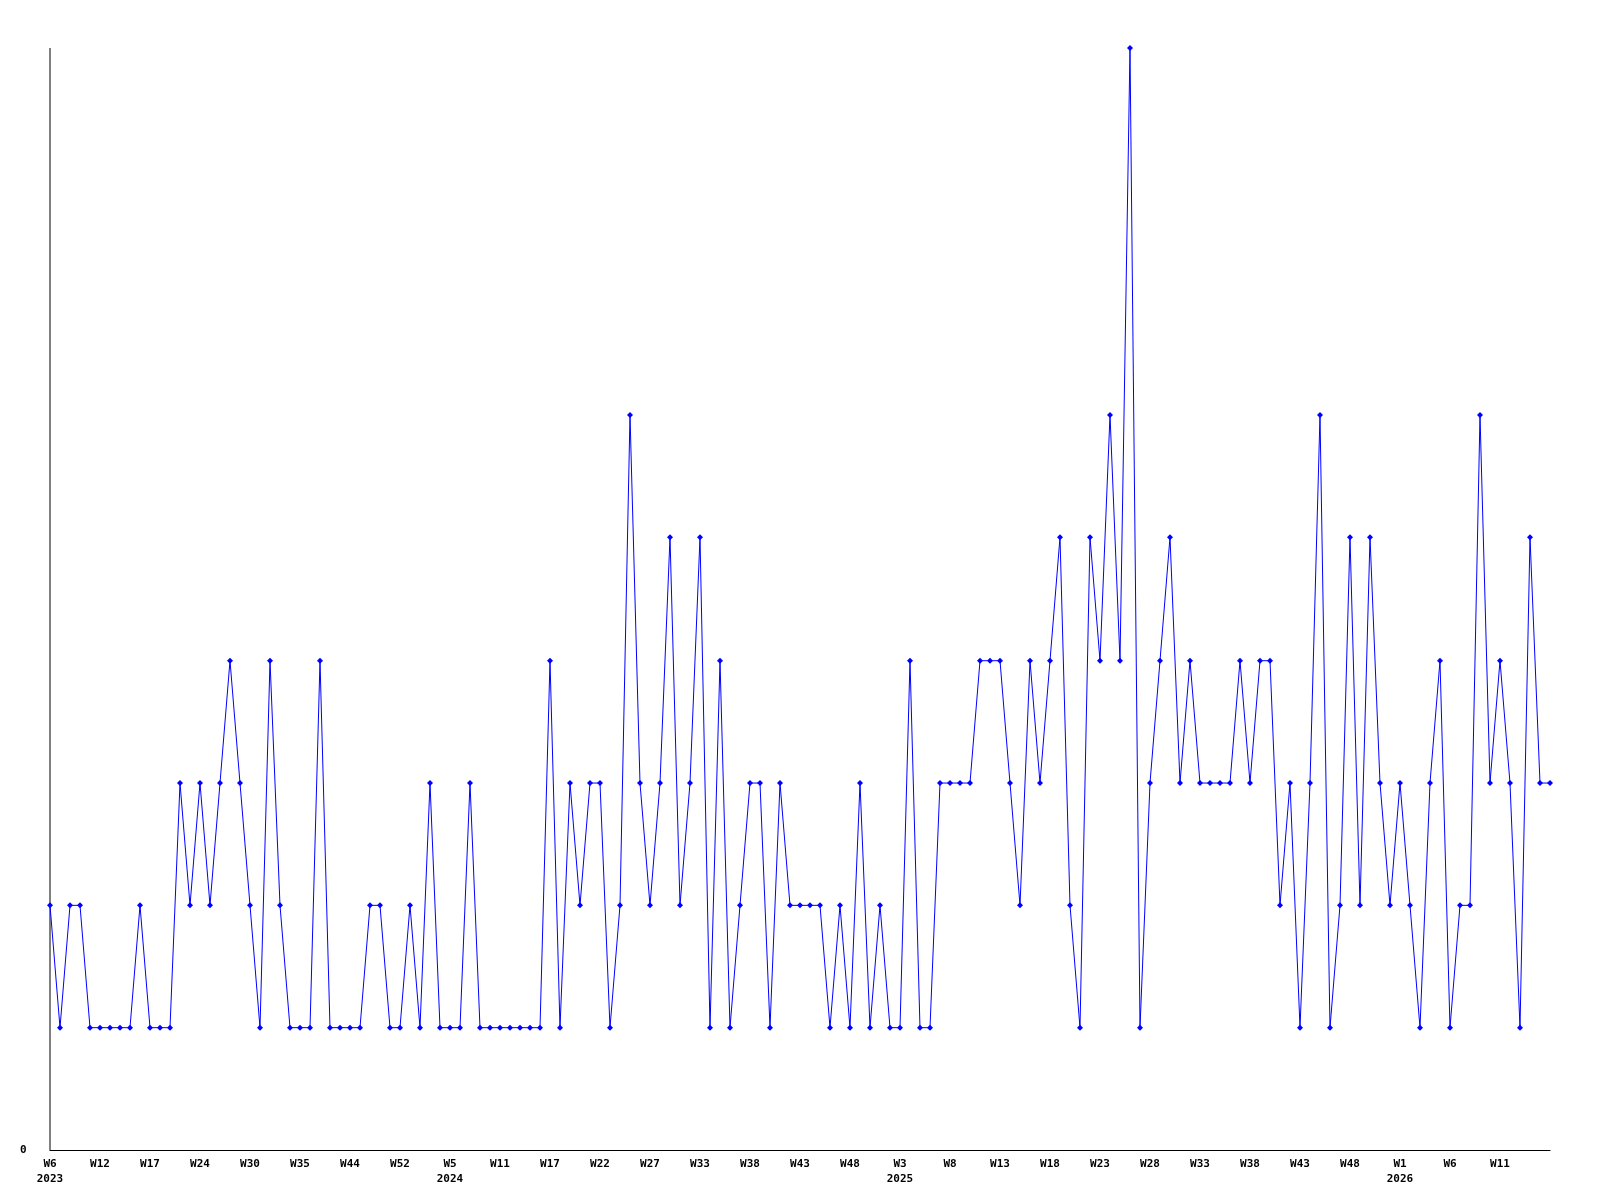 The width and height of the screenshot is (1600, 1200). I want to click on x-tick-label: W30, so click(250, 1163).